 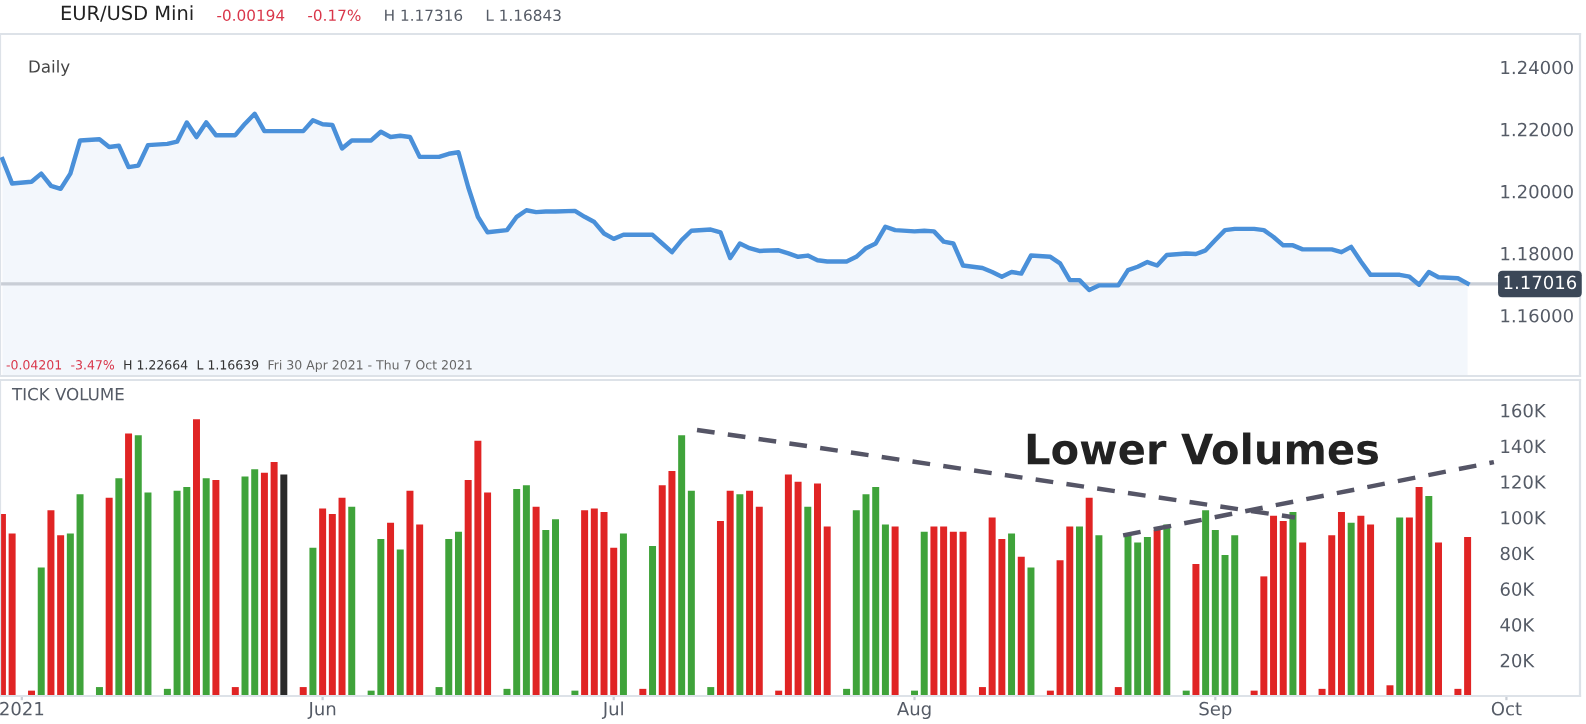 I want to click on x-tick-label: Aug, so click(x=914, y=711).